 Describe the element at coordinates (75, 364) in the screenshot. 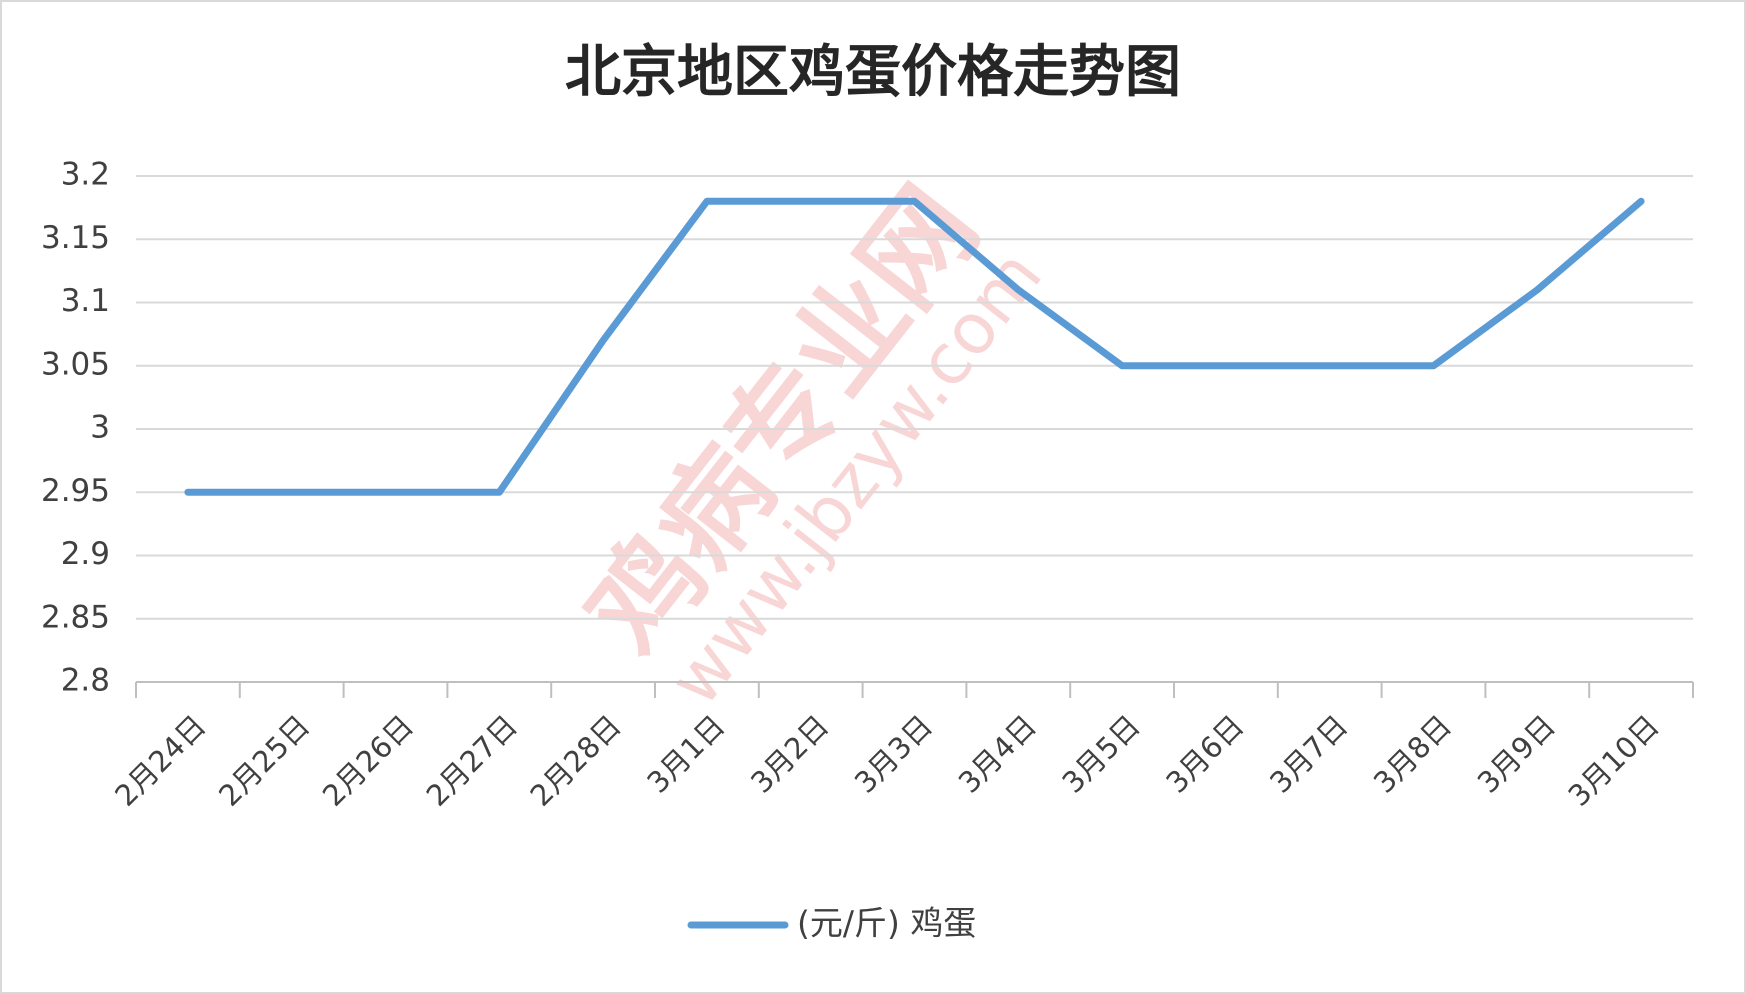

I see `y-tick-label: 3.05` at that location.